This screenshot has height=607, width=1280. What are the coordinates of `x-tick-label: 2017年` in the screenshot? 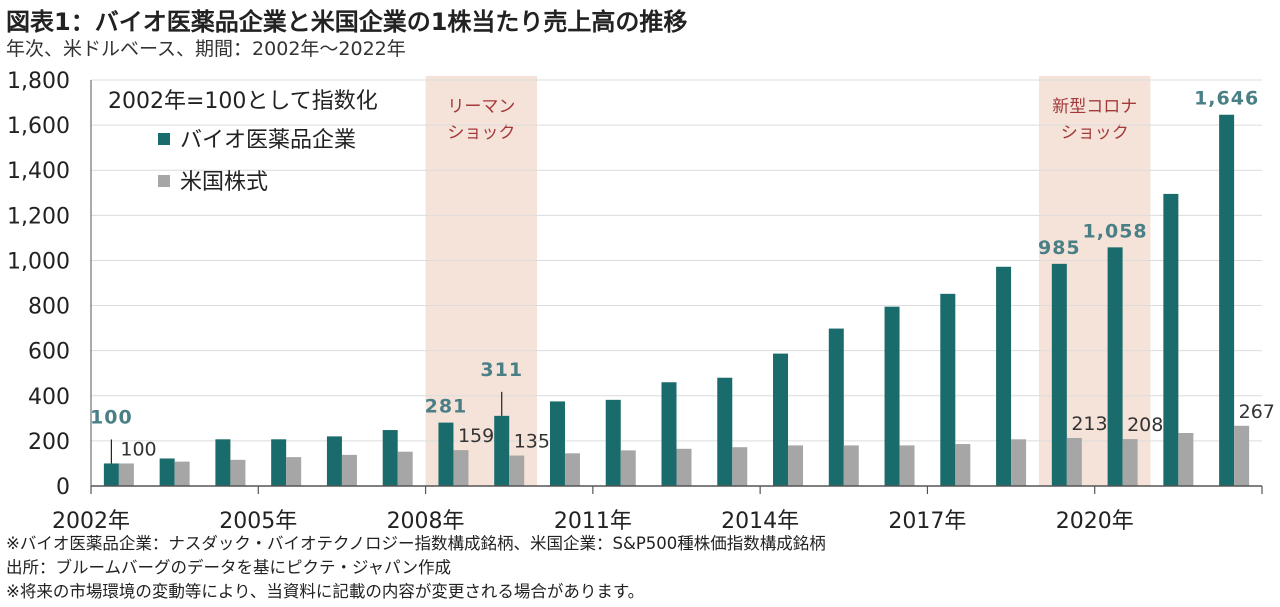 It's located at (927, 521).